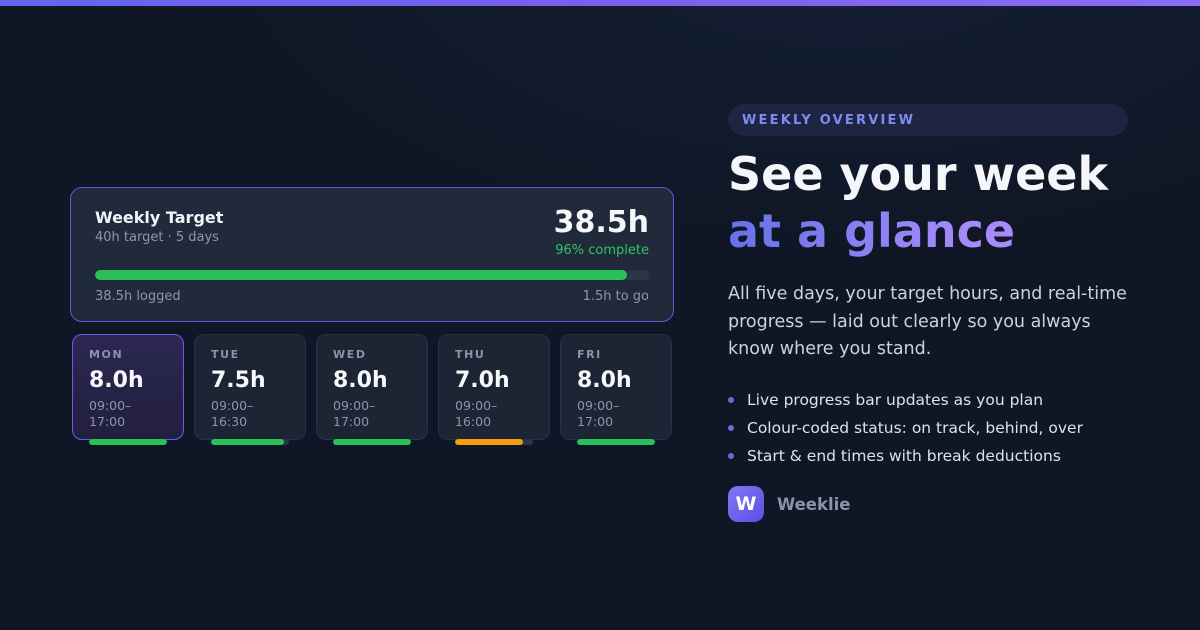 This screenshot has width=1200, height=630. What do you see at coordinates (159, 217) in the screenshot?
I see `weekly-target-title: Weekly Target` at bounding box center [159, 217].